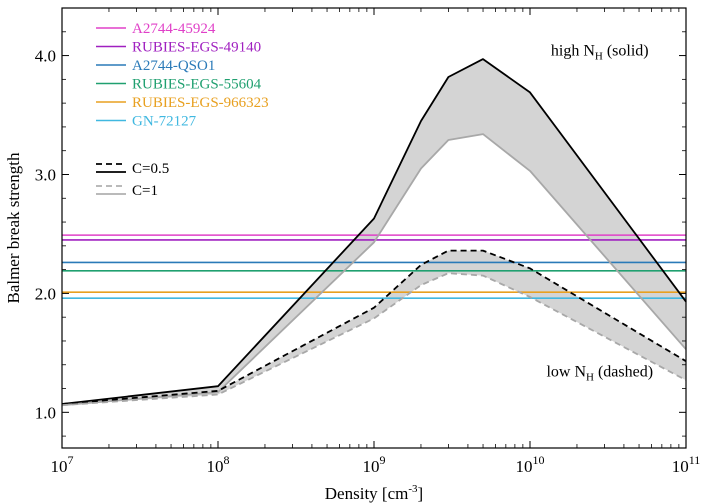  Describe the element at coordinates (421, 493) in the screenshot. I see `x-axis-title-end: ]` at that location.